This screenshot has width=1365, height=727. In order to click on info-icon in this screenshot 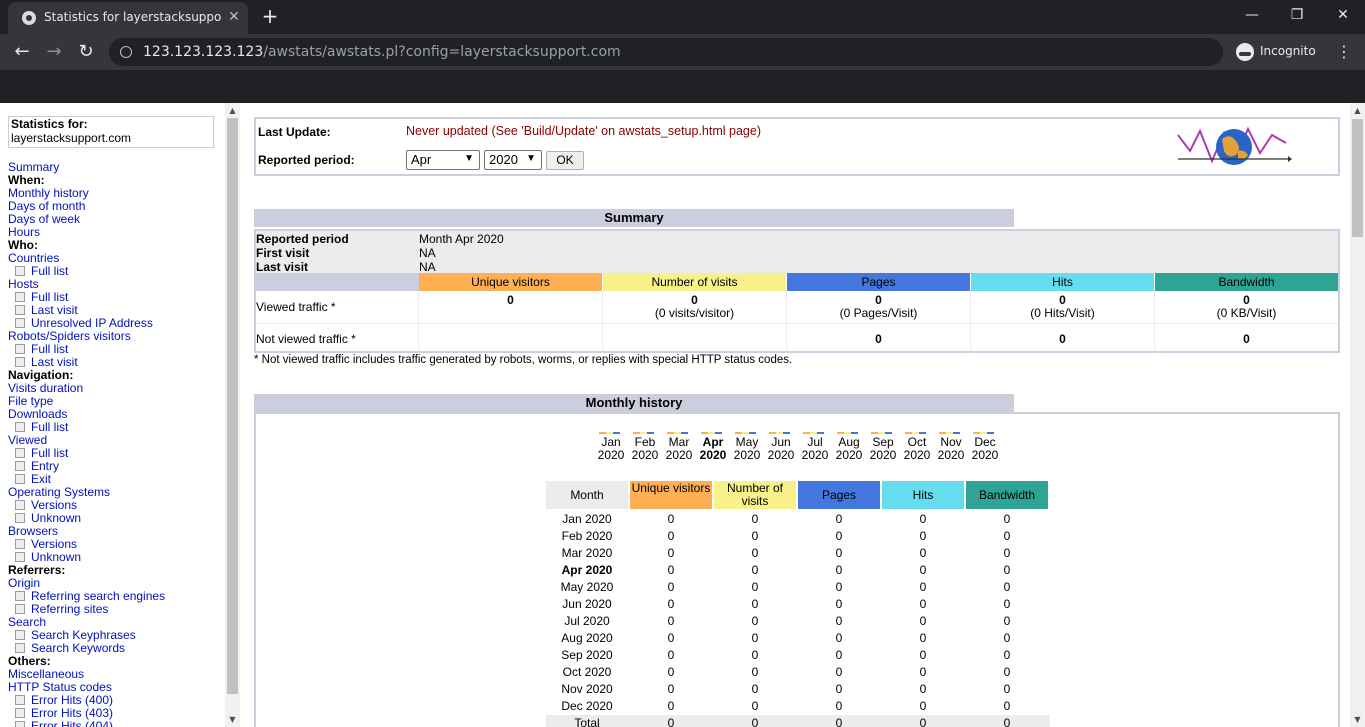, I will do `click(126, 52)`.